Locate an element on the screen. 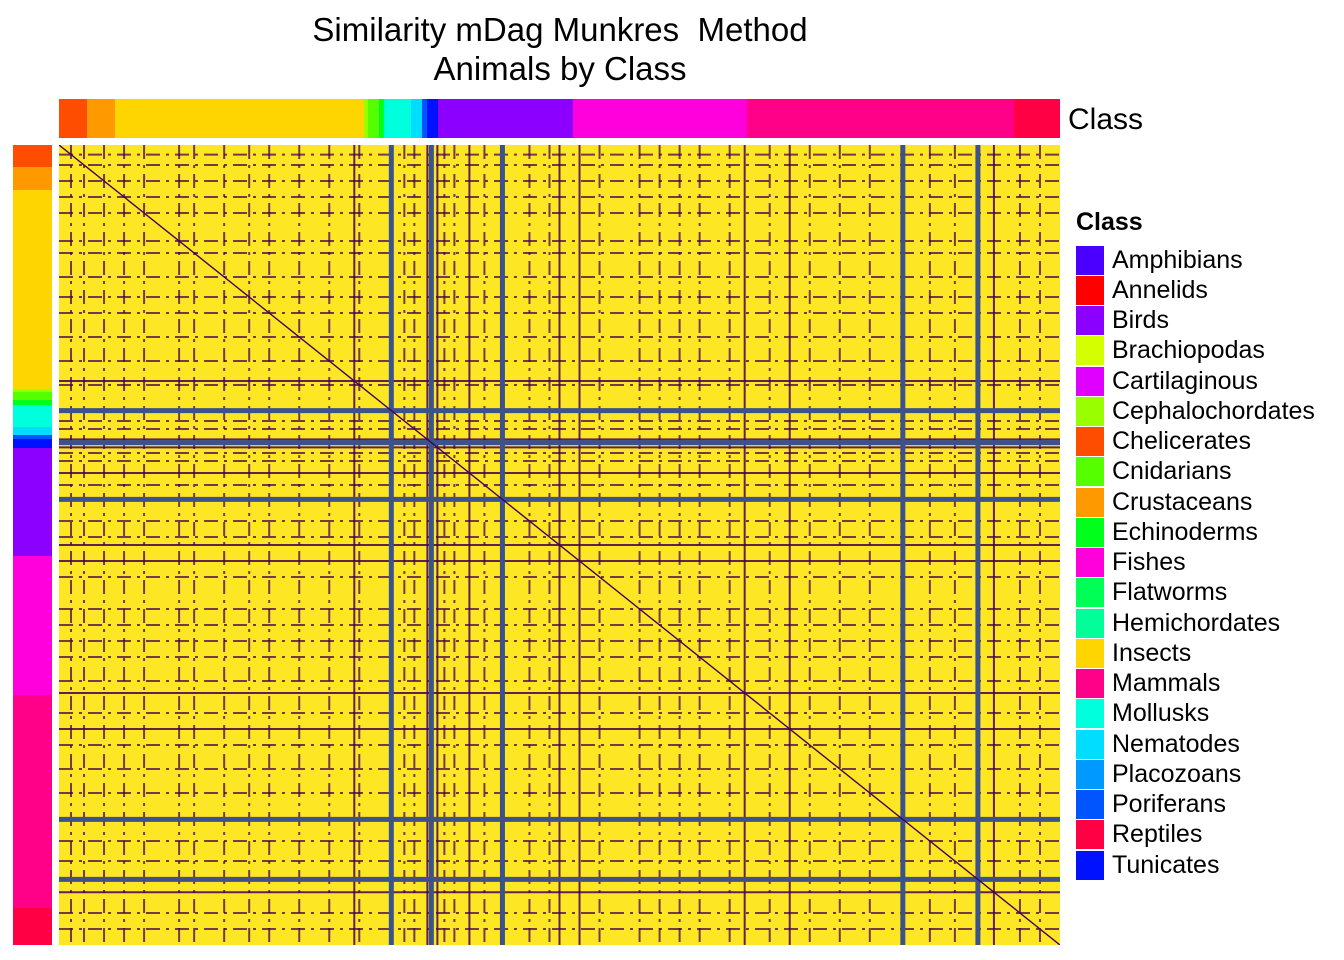 The height and width of the screenshot is (960, 1344). left-bar-segment-poriferans is located at coordinates (32, 436).